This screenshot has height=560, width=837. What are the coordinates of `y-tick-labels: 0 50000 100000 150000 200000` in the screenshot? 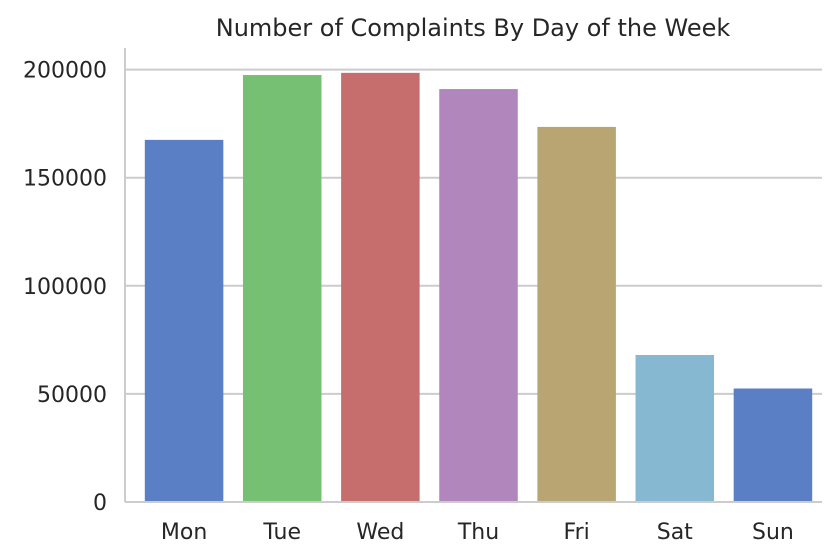 It's located at (65, 287).